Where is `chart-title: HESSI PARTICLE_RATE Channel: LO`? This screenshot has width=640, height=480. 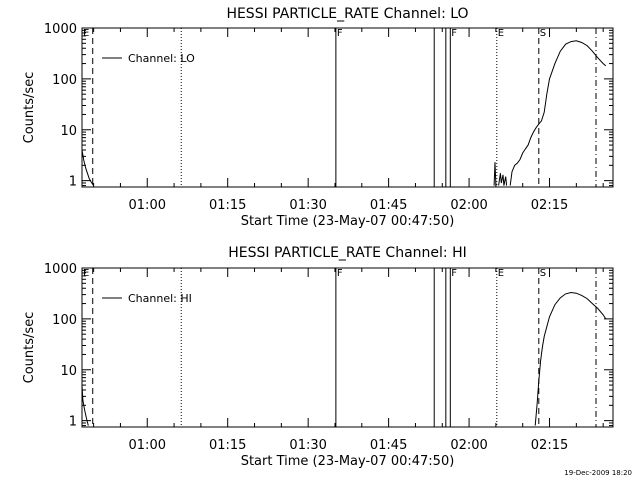
chart-title: HESSI PARTICLE_RATE Channel: LO is located at coordinates (347, 14).